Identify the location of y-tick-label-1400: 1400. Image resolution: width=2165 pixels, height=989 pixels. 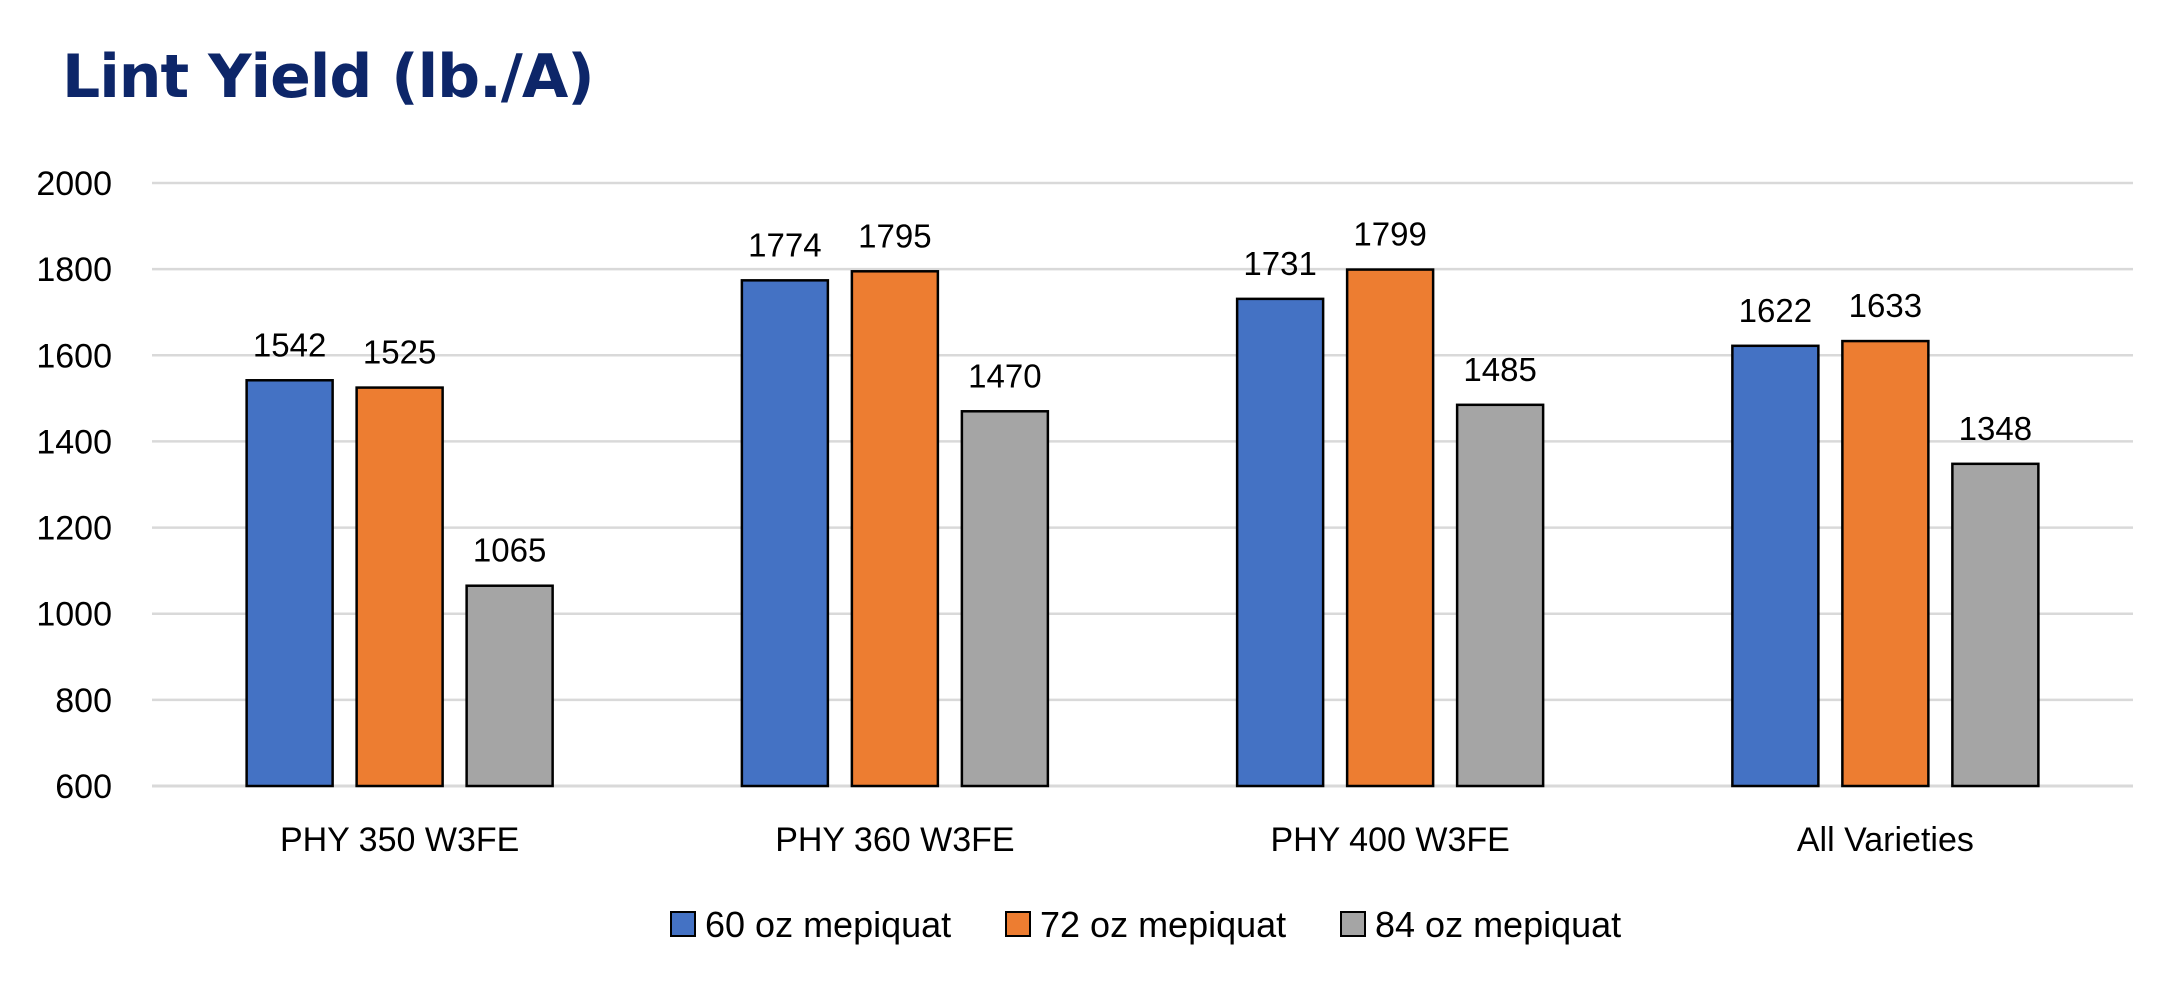
(74, 442).